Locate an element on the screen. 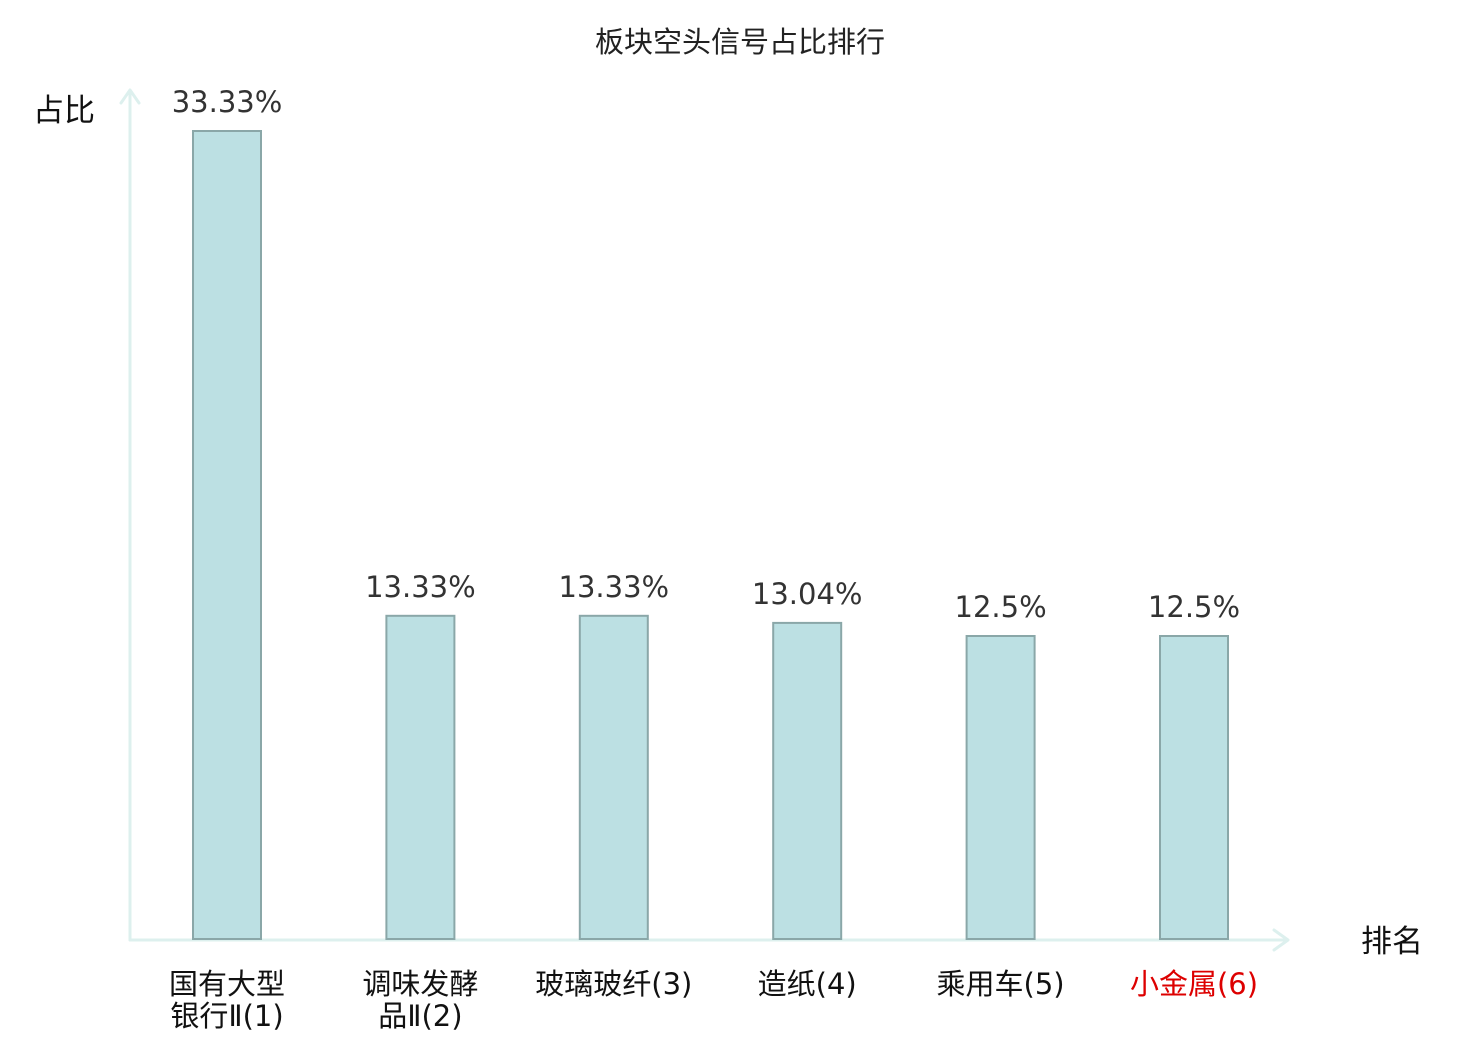 The height and width of the screenshot is (1040, 1480). chart-title: 板块空头信号占比排行 is located at coordinates (740, 42).